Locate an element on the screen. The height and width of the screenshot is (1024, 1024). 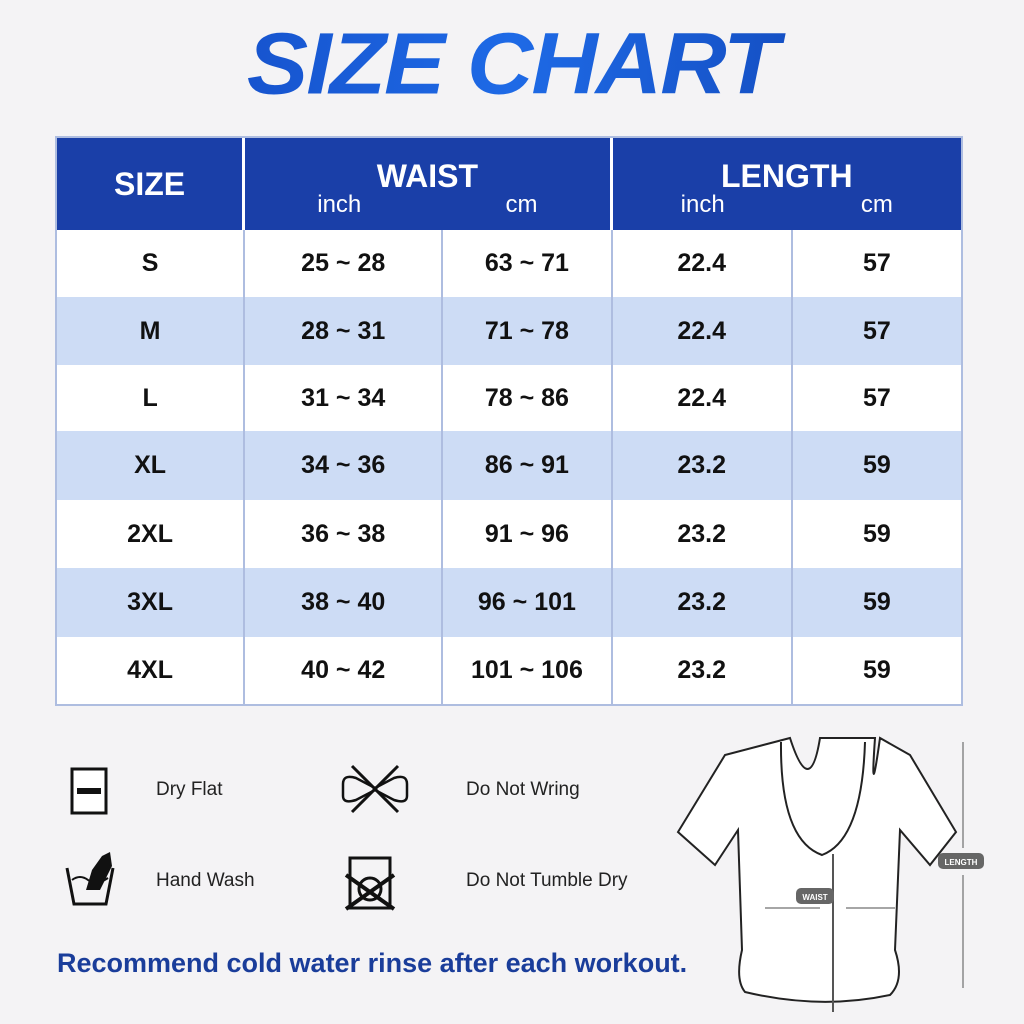
waist-inch-label: inch is located at coordinates (339, 204).